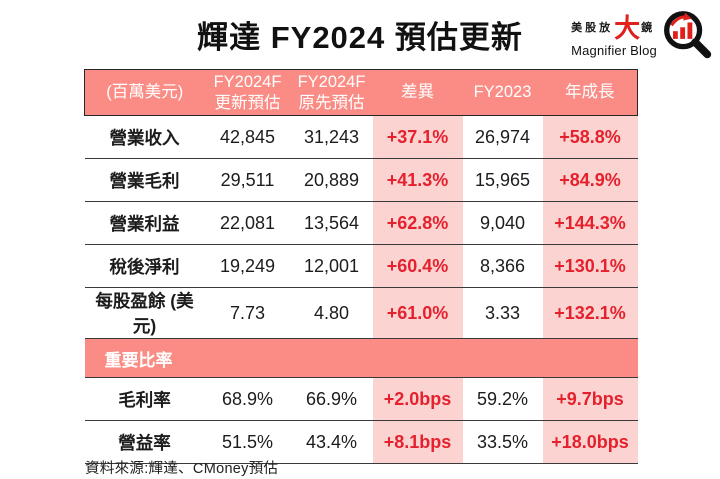  I want to click on cell-yoy: +18.0bps, so click(590, 442).